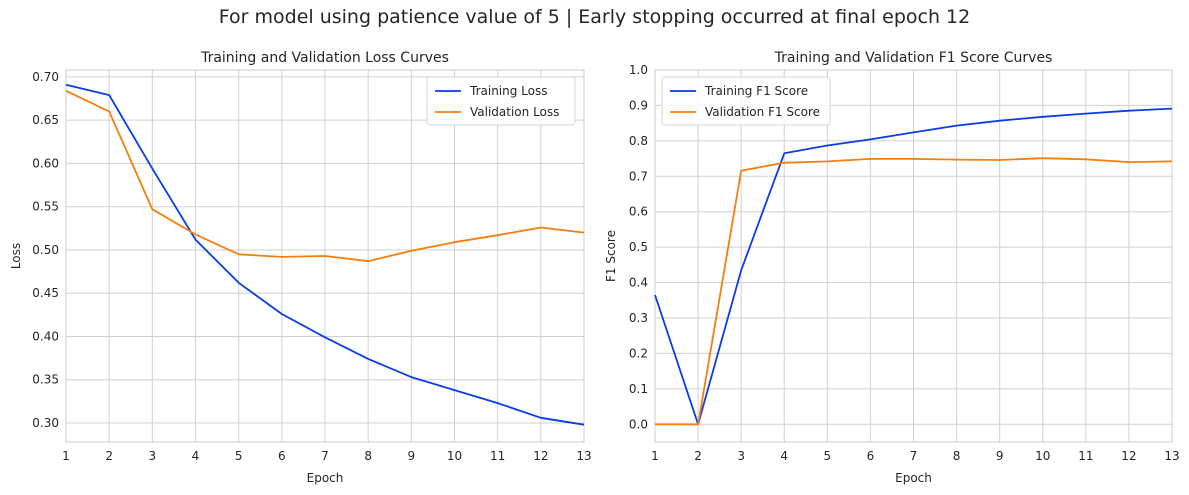  Describe the element at coordinates (638, 389) in the screenshot. I see `y-tick-label: 0.1` at that location.